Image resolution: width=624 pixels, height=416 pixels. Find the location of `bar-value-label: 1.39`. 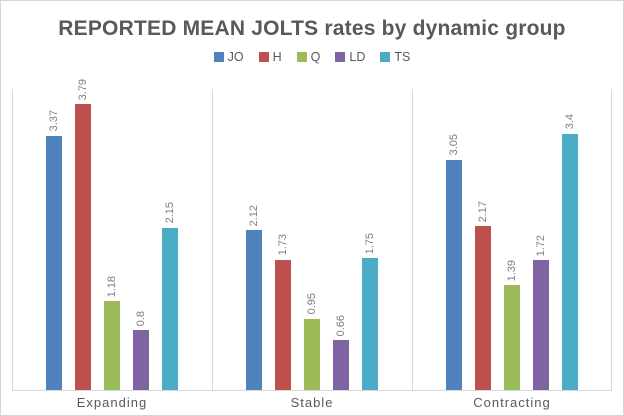

bar-value-label: 1.39 is located at coordinates (511, 270).